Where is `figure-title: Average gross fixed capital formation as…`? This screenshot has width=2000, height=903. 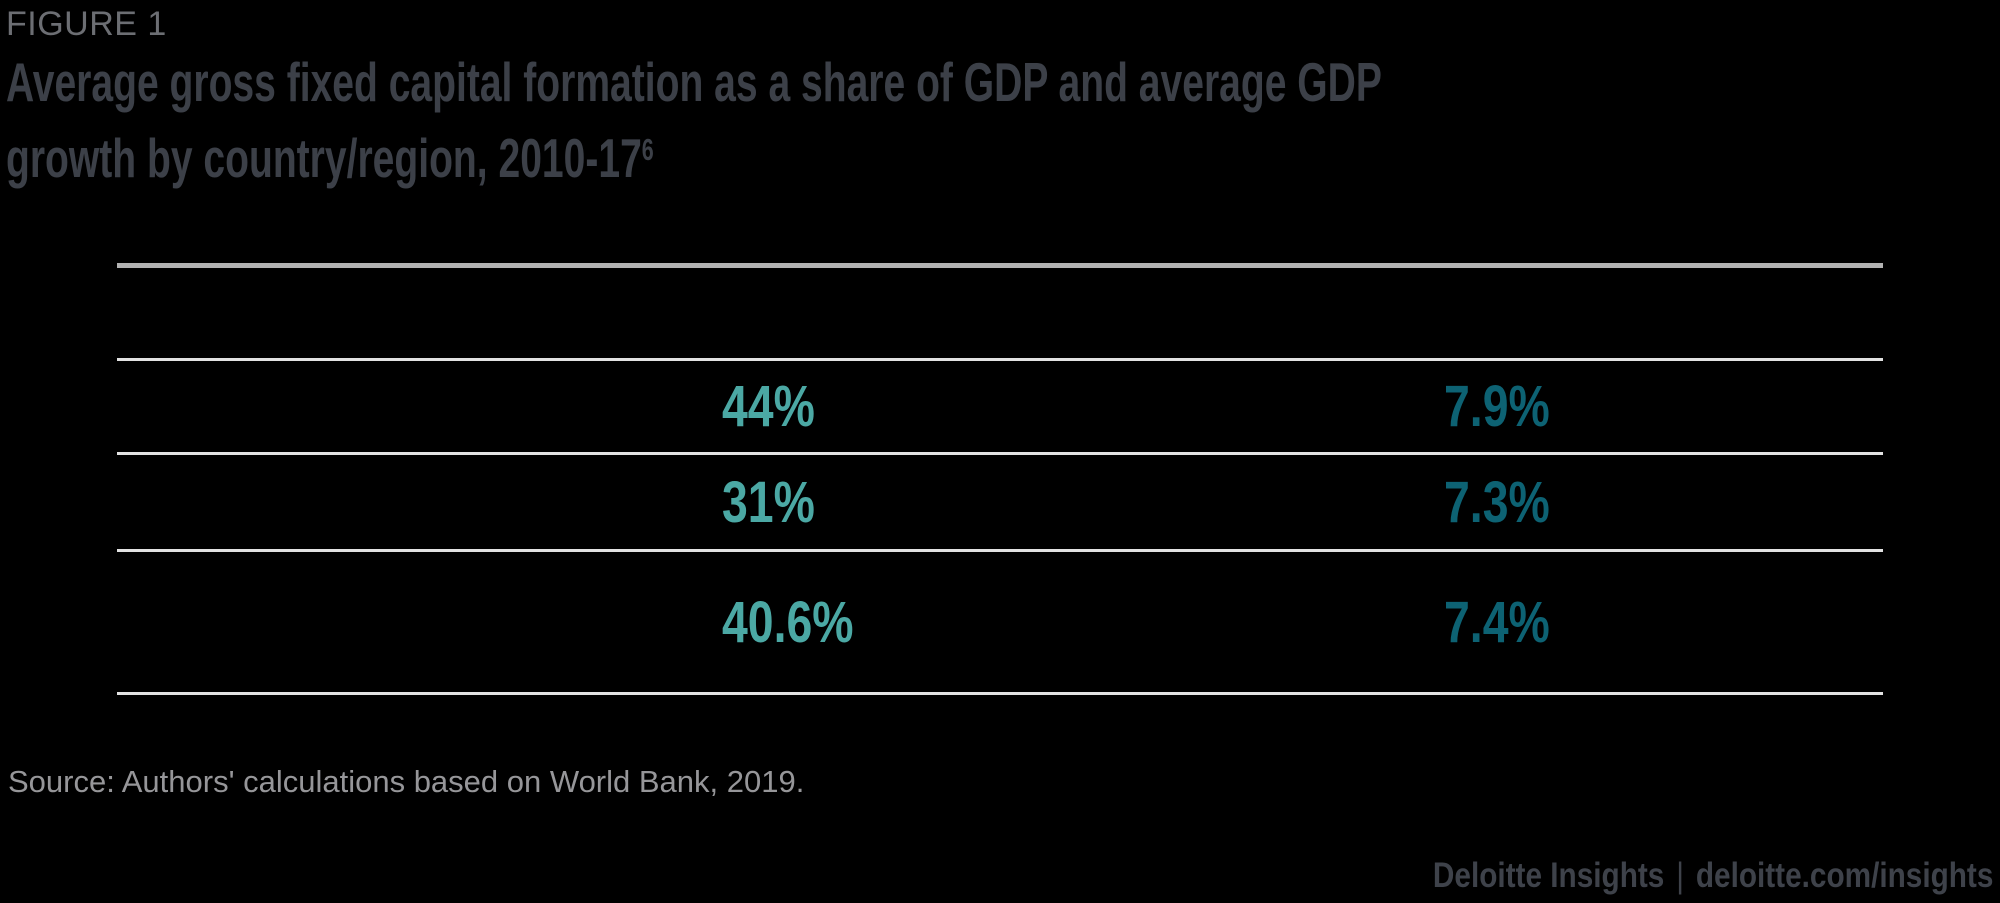
figure-title: Average gross fixed capital formation as… is located at coordinates (858, 120).